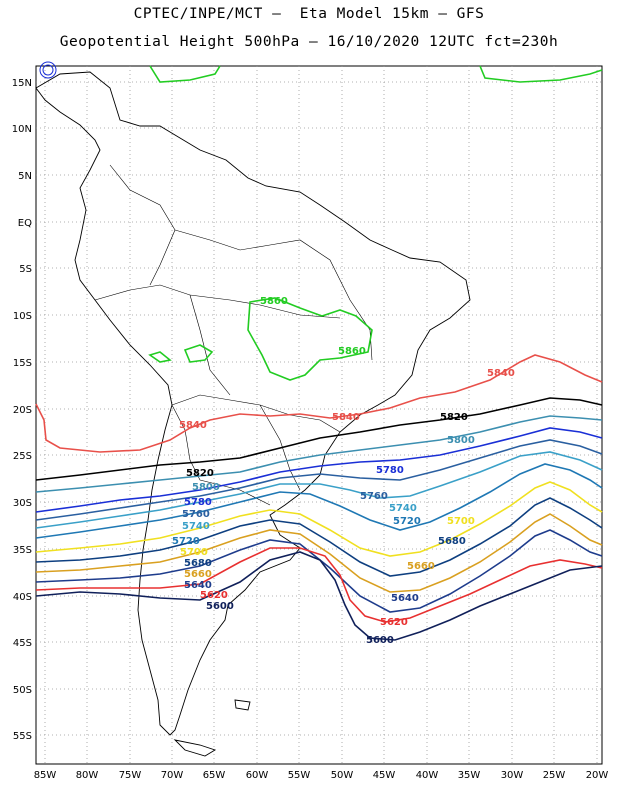 Image resolution: width=618 pixels, height=800 pixels. I want to click on lon-label: 45W, so click(384, 775).